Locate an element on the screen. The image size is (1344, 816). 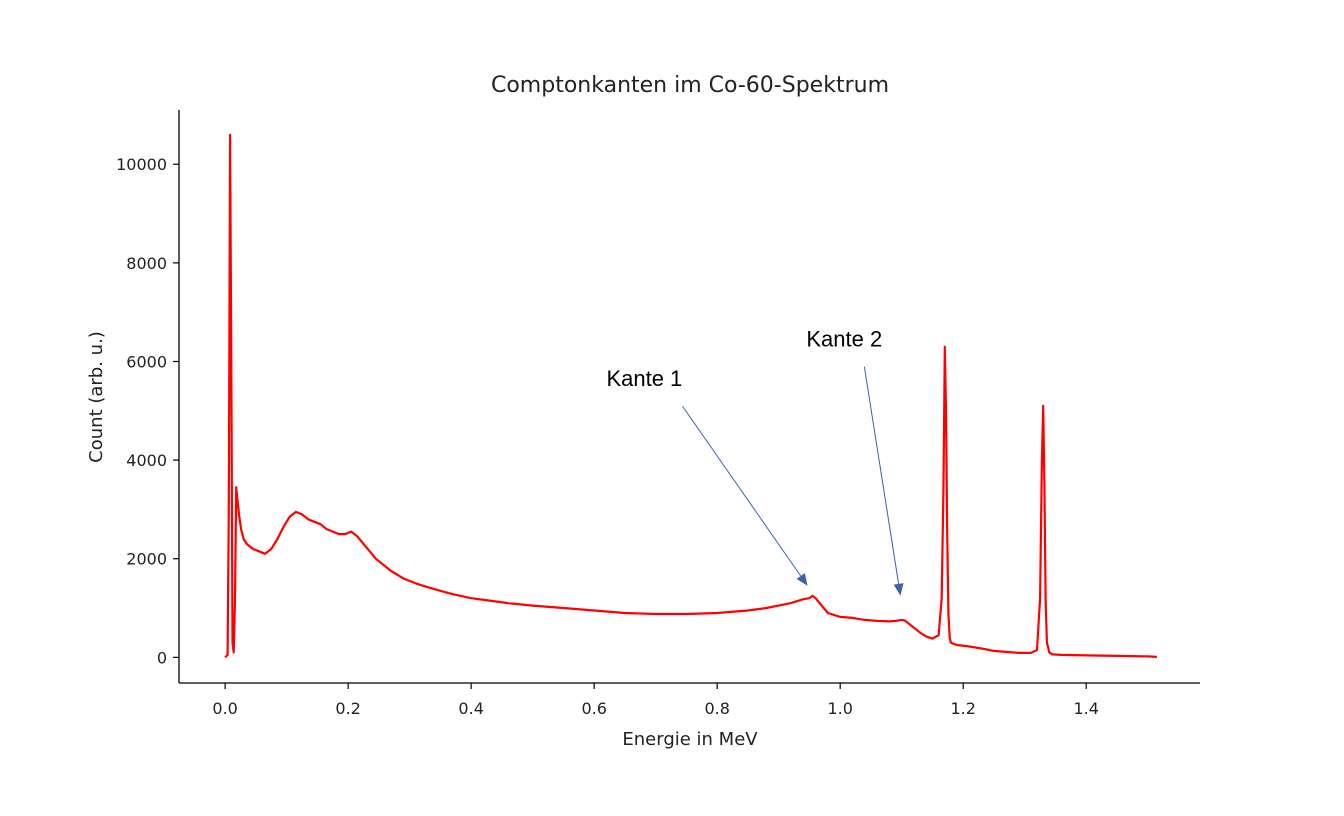
annotations: Kante 1 Kante 2 is located at coordinates (755, 461).